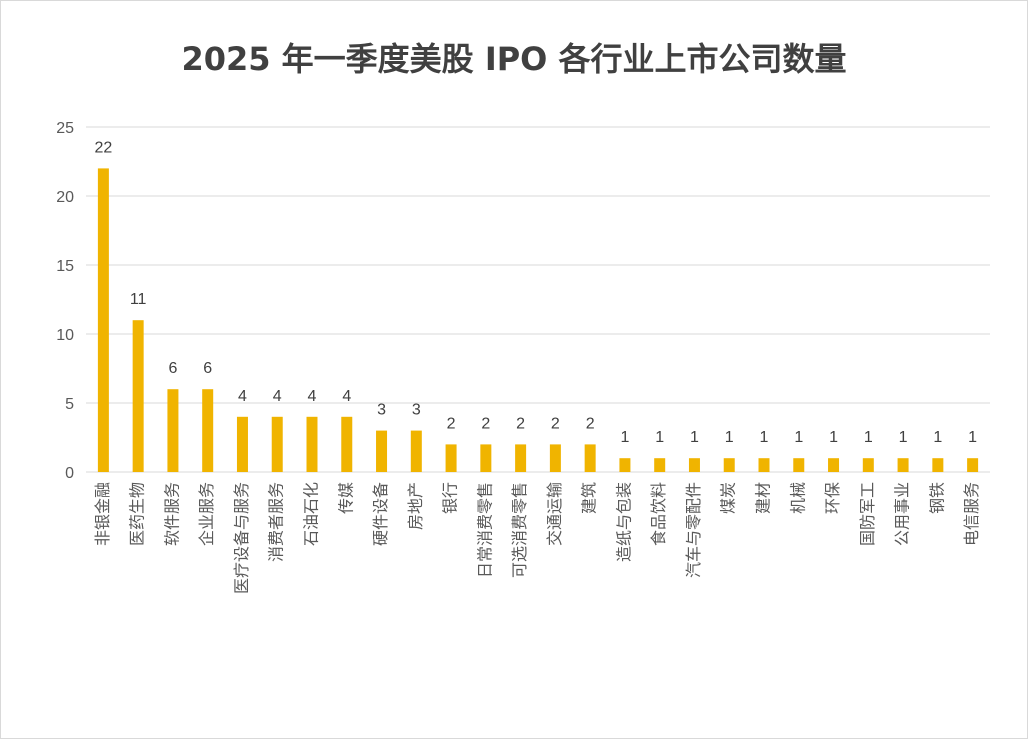  What do you see at coordinates (797, 498) in the screenshot?
I see `category-label: 机械` at bounding box center [797, 498].